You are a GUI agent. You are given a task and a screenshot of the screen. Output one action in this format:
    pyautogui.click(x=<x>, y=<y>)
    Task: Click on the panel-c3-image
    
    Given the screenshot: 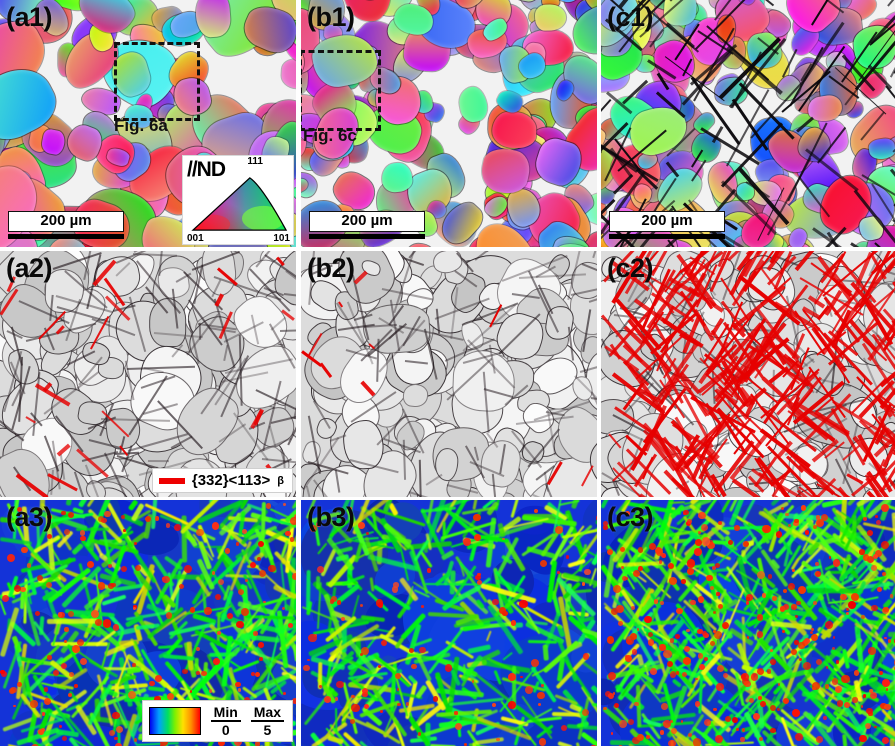 What is the action you would take?
    pyautogui.click(x=748, y=623)
    